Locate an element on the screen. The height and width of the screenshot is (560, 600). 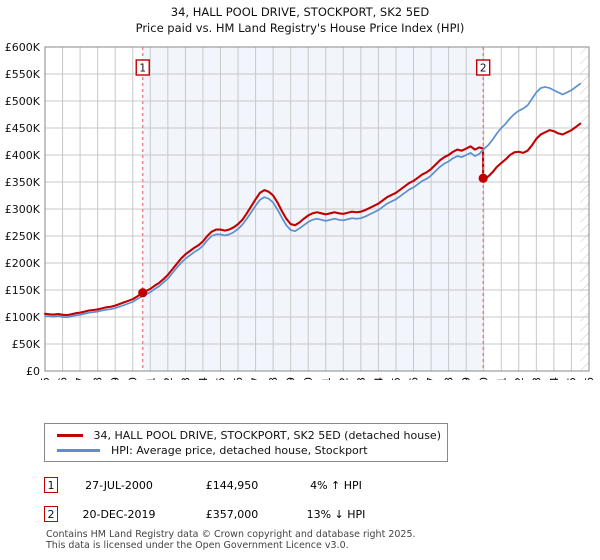
y-axis-tick-label: £500K is located at coordinates (23, 101).